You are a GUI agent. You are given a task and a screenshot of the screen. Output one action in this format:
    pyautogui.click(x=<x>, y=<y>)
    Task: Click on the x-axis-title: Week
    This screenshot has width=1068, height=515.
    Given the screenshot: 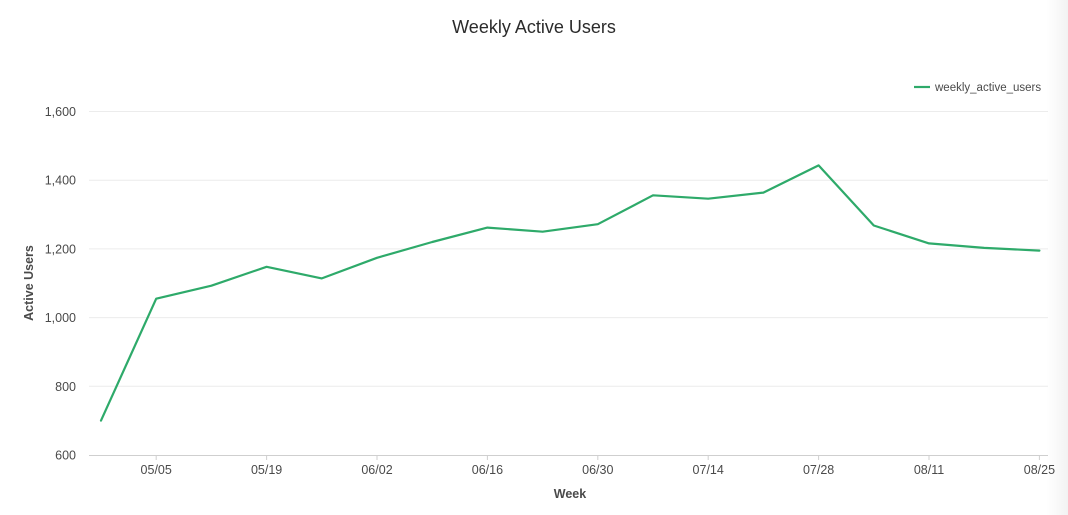 What is the action you would take?
    pyautogui.click(x=570, y=494)
    